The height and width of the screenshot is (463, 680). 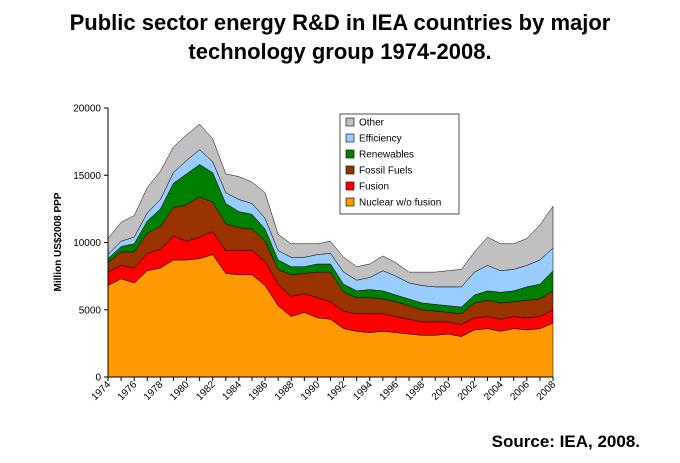 I want to click on x-tick-label: 1976, so click(x=128, y=391).